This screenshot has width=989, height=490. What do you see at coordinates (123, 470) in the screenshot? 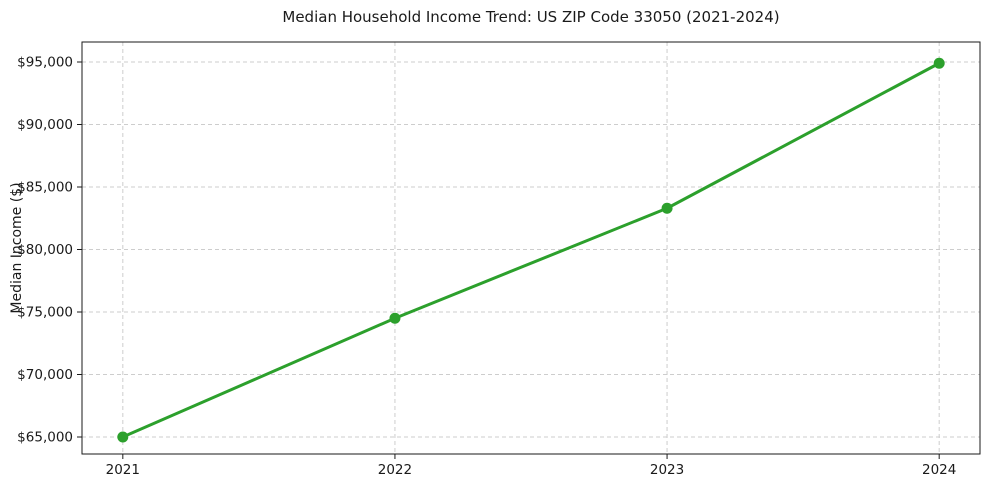
I see `x-tick-label: 2021` at bounding box center [123, 470].